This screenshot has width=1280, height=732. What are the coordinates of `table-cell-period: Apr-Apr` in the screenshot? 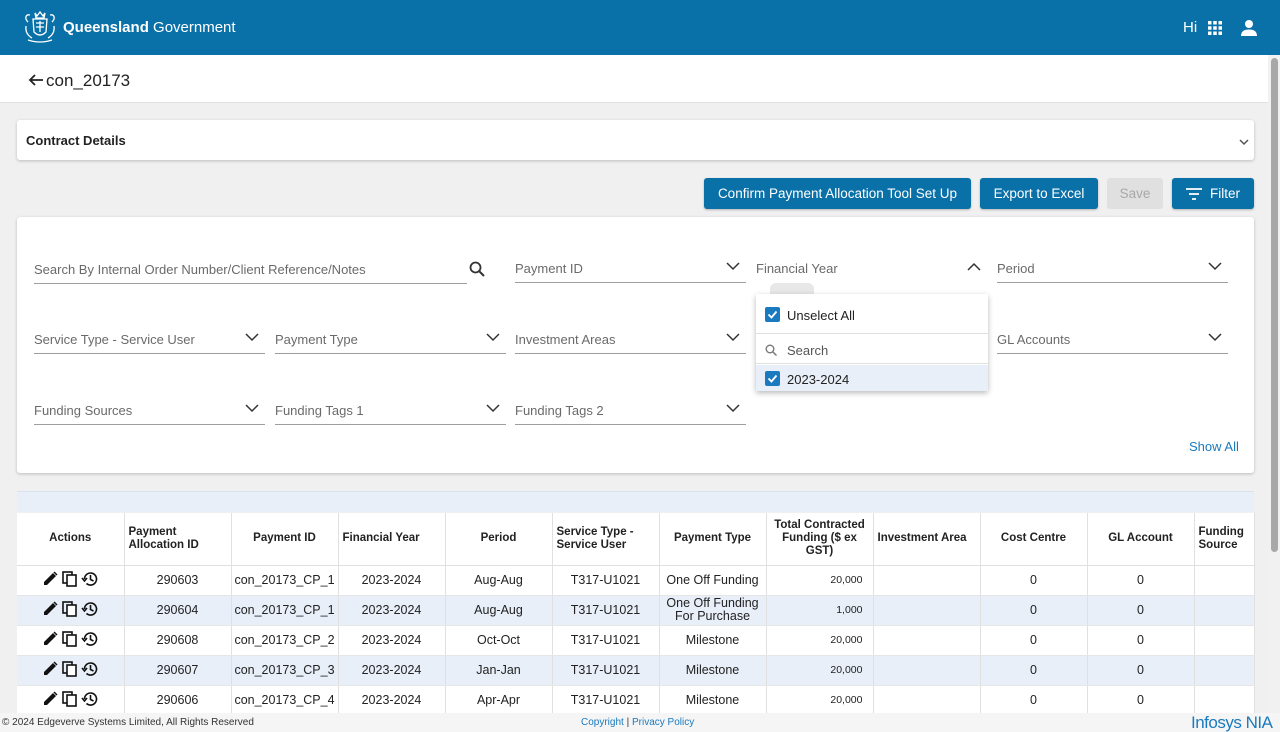 It's located at (499, 700).